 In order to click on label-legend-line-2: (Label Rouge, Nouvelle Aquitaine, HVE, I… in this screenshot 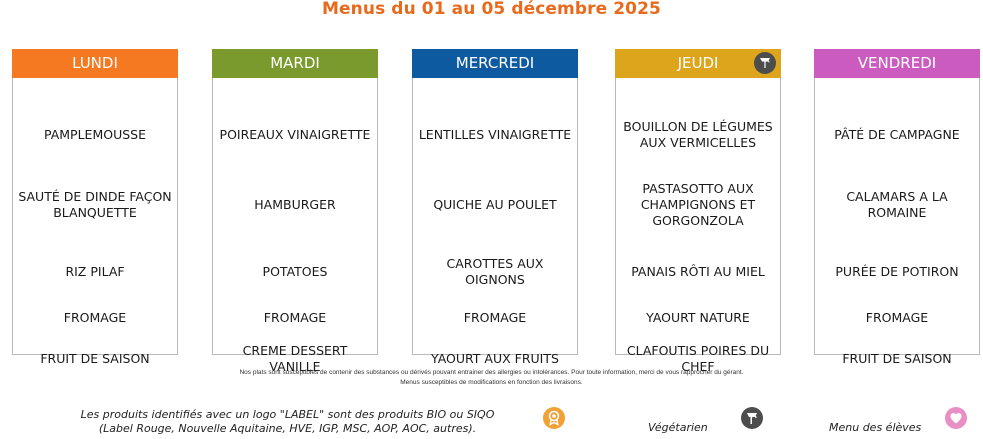, I will do `click(287, 428)`.